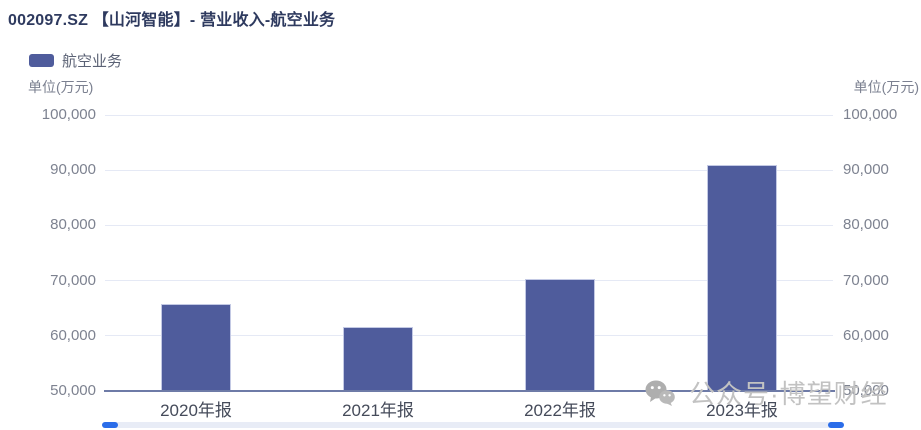  What do you see at coordinates (474, 425) in the screenshot?
I see `datazoom-track` at bounding box center [474, 425].